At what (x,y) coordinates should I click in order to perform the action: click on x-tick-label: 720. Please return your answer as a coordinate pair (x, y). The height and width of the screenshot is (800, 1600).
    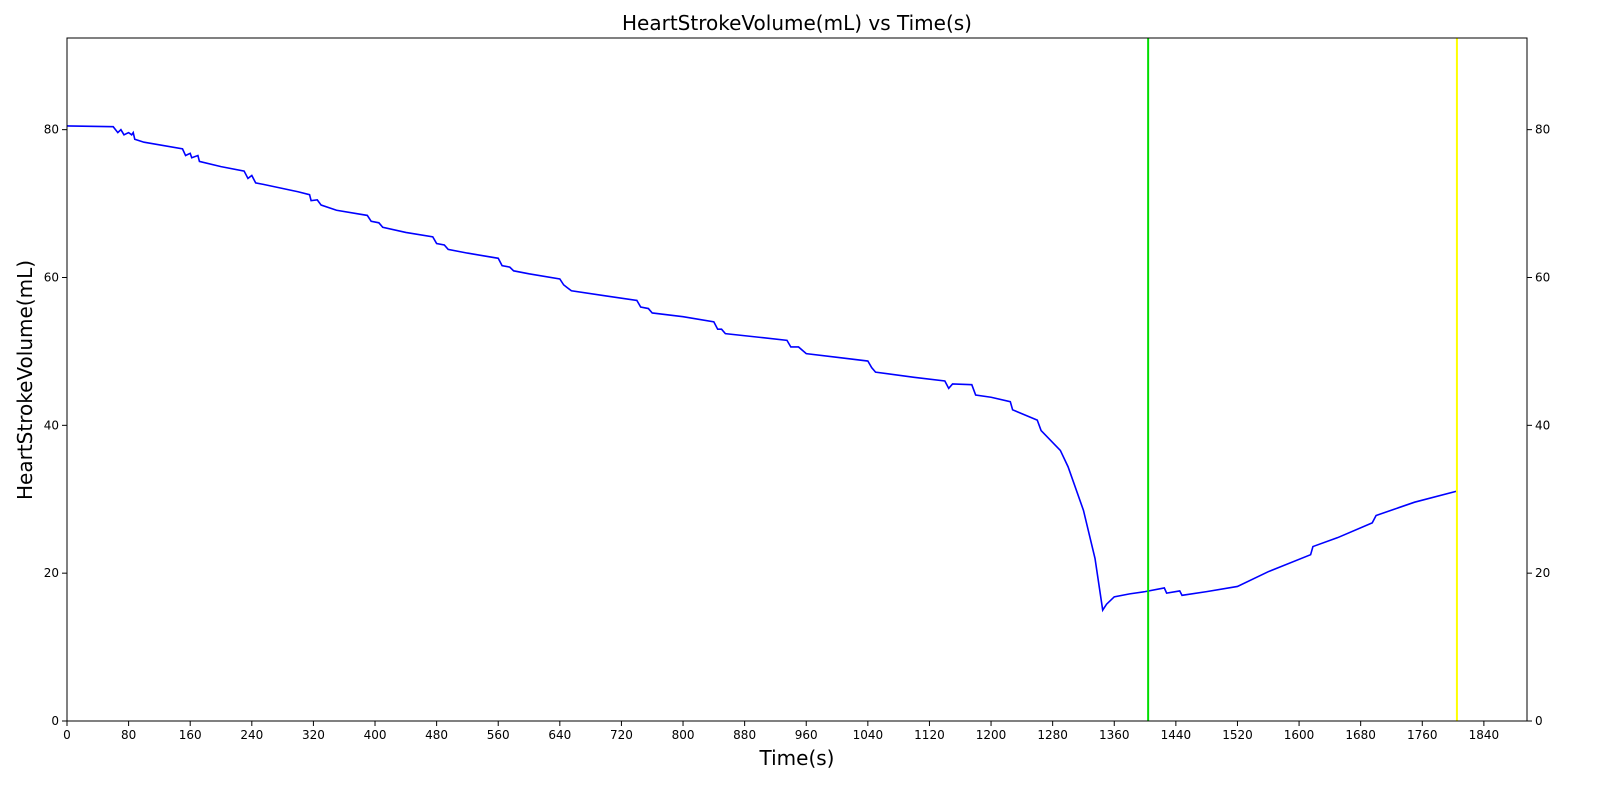
    Looking at the image, I should click on (621, 735).